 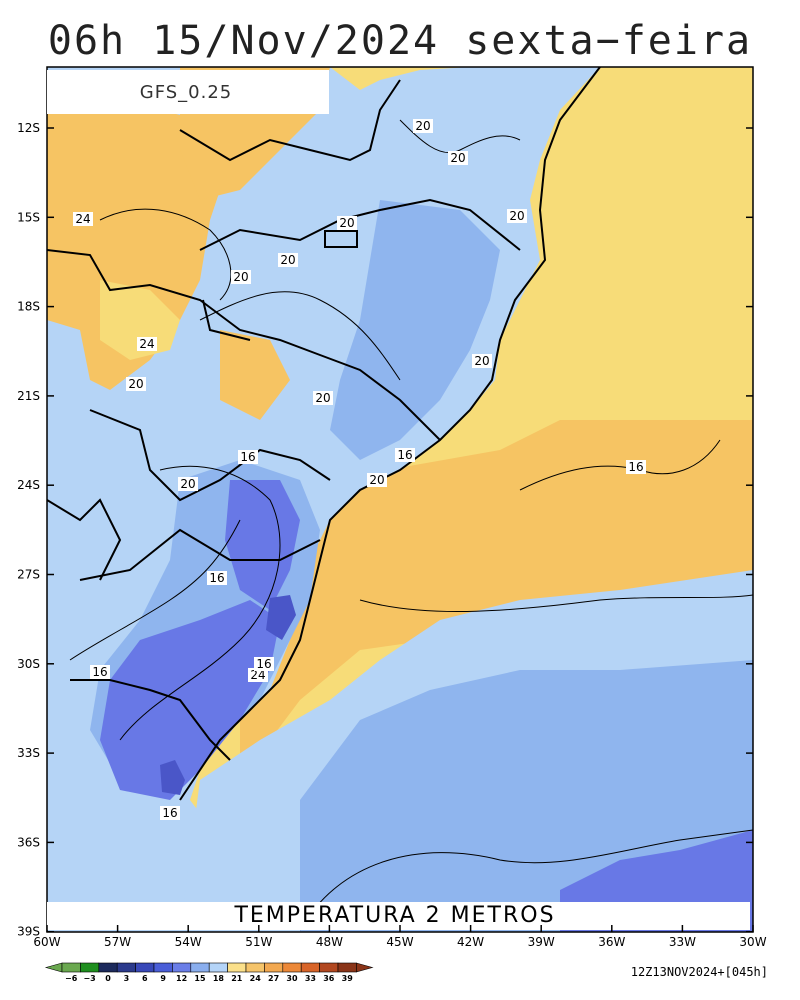 What do you see at coordinates (400, 41) in the screenshot?
I see `map-title: 06h 15/Nov/2024 sexta−feira` at bounding box center [400, 41].